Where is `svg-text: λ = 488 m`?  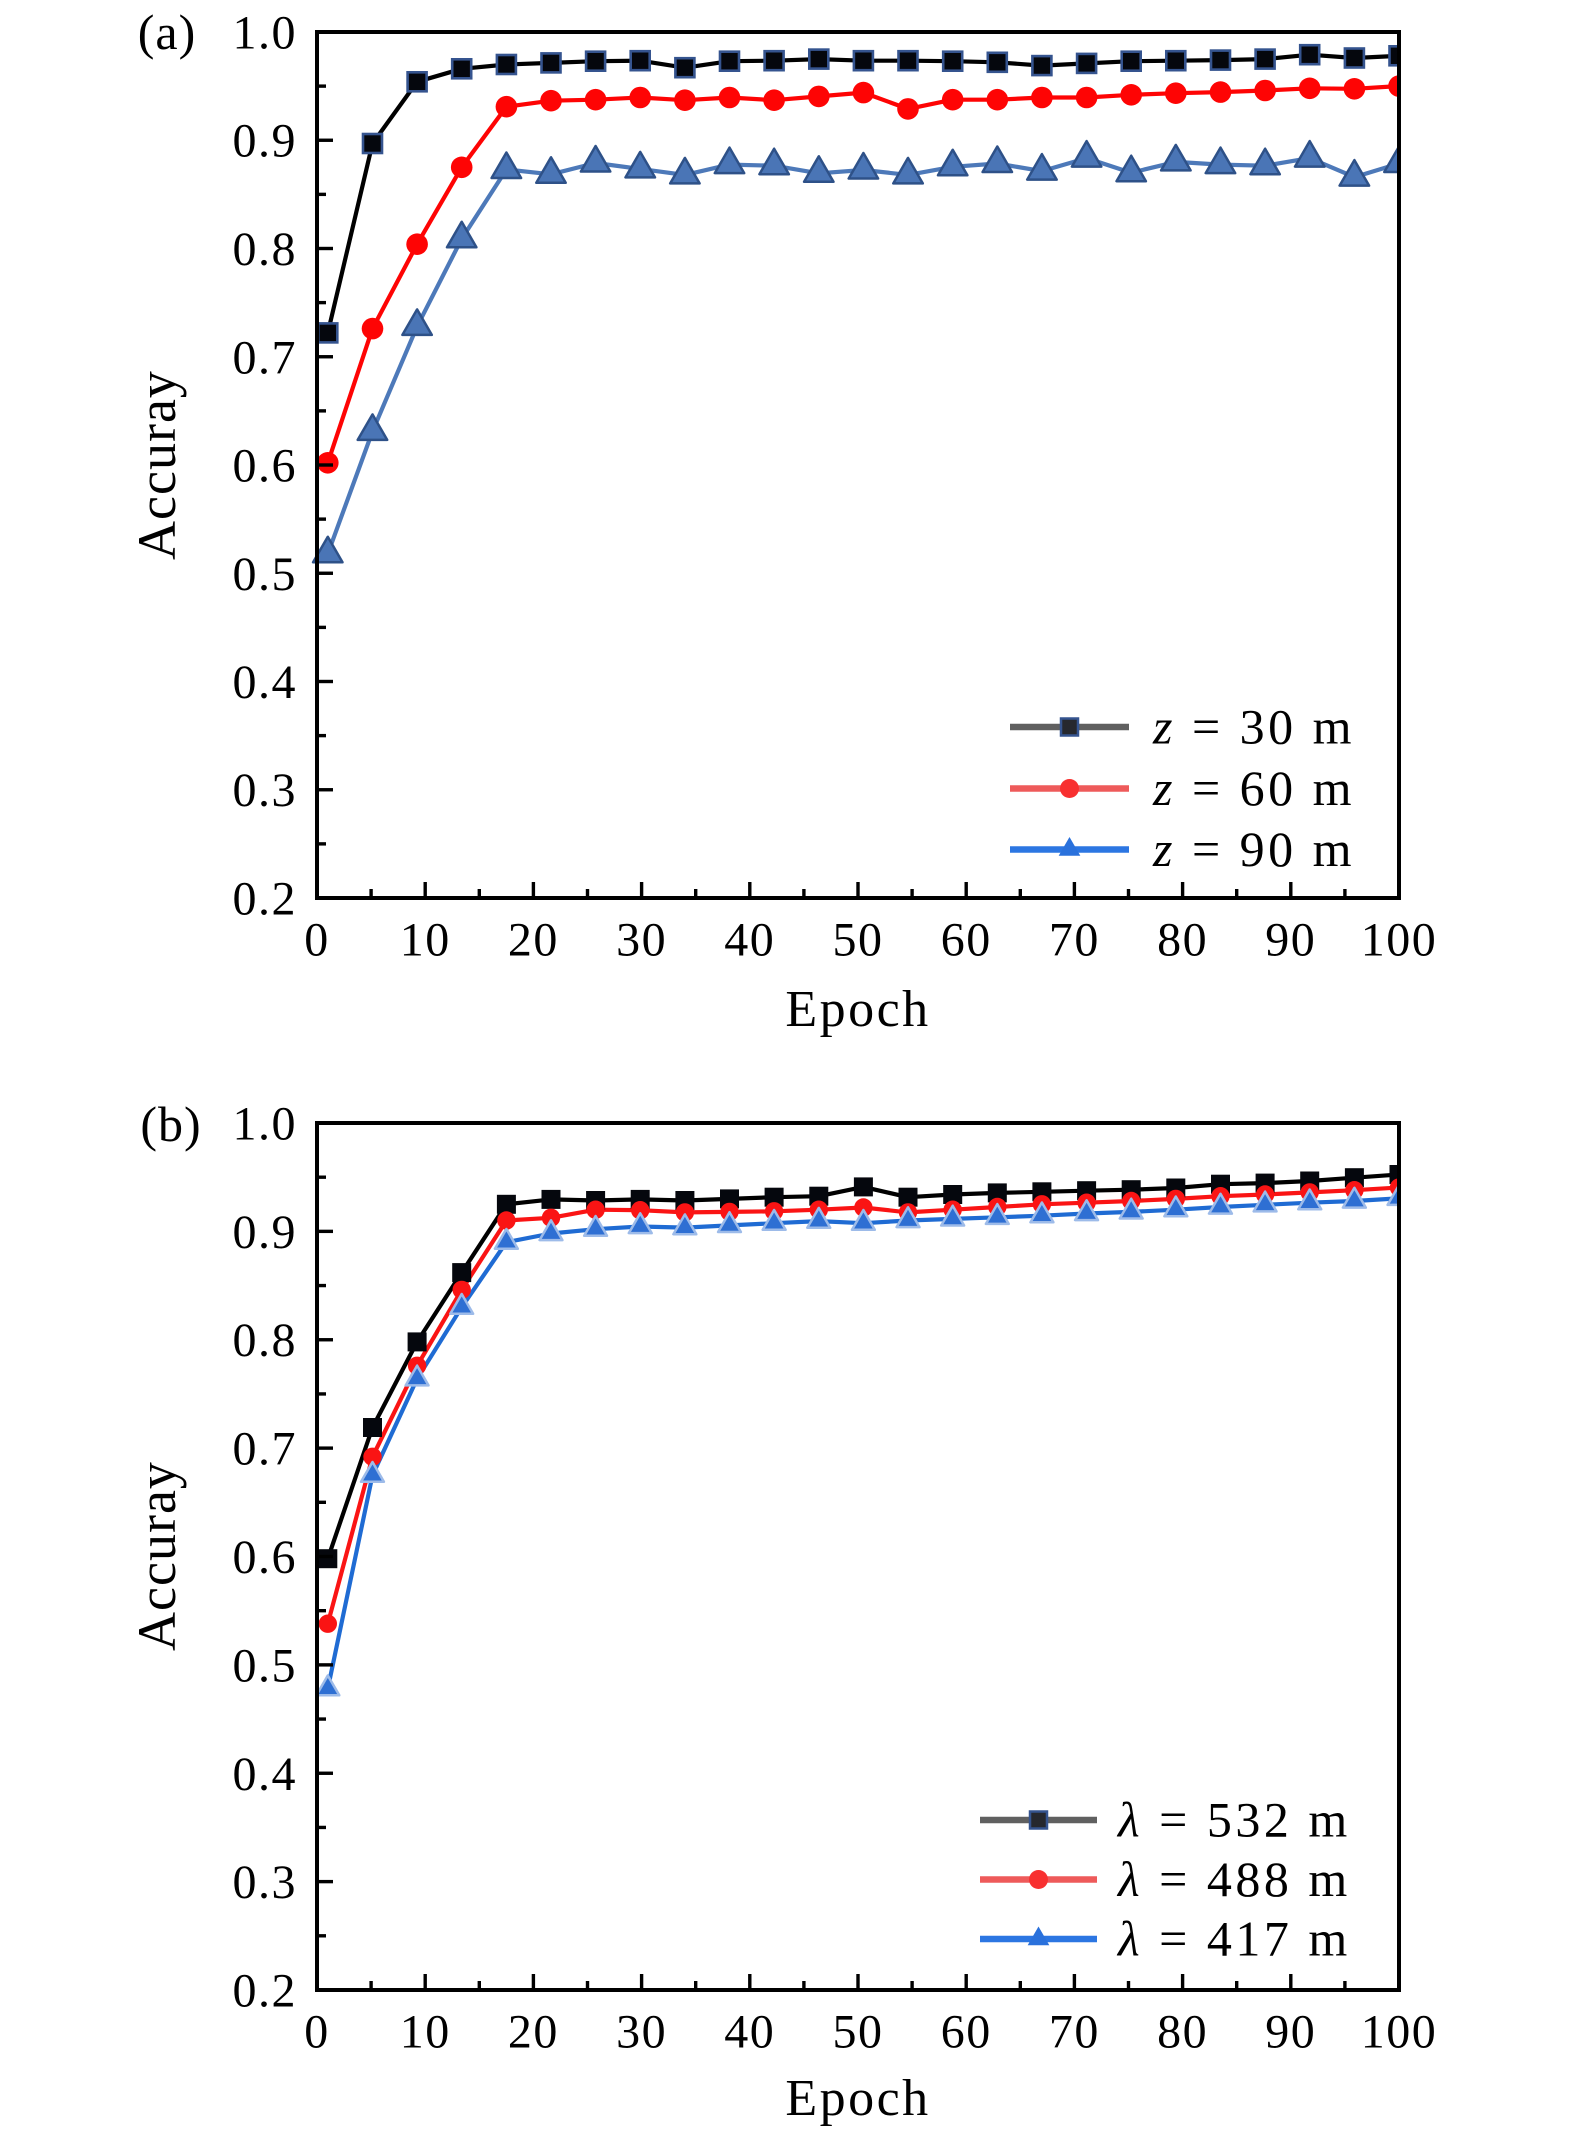
svg-text: λ = 488 m is located at coordinates (1233, 1879).